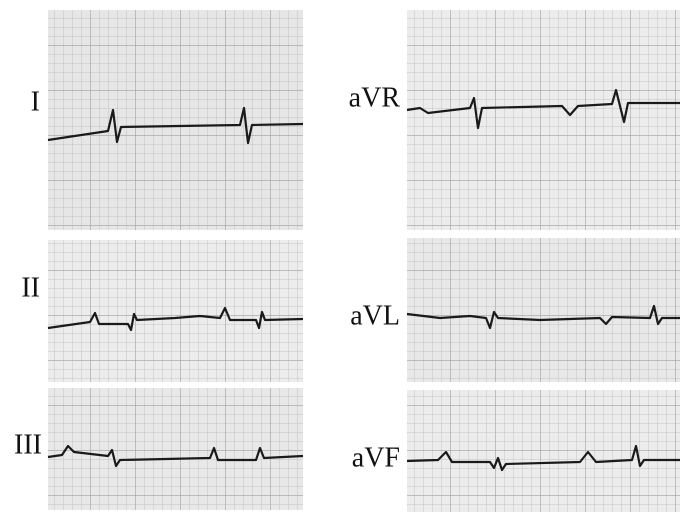  I want to click on lead-label: aVL, so click(375, 315).